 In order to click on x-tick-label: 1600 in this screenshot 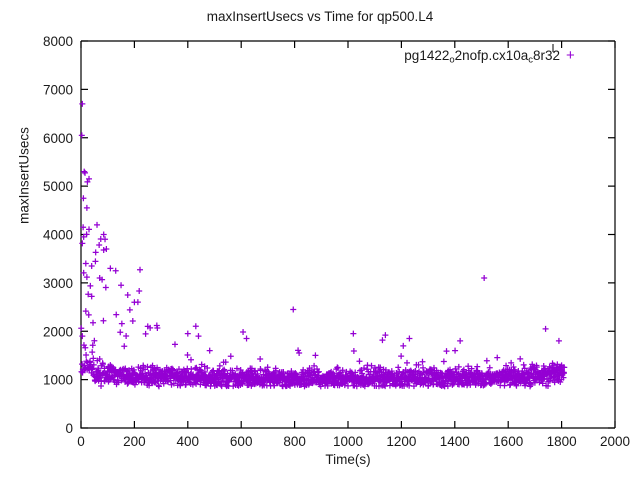, I will do `click(508, 441)`.